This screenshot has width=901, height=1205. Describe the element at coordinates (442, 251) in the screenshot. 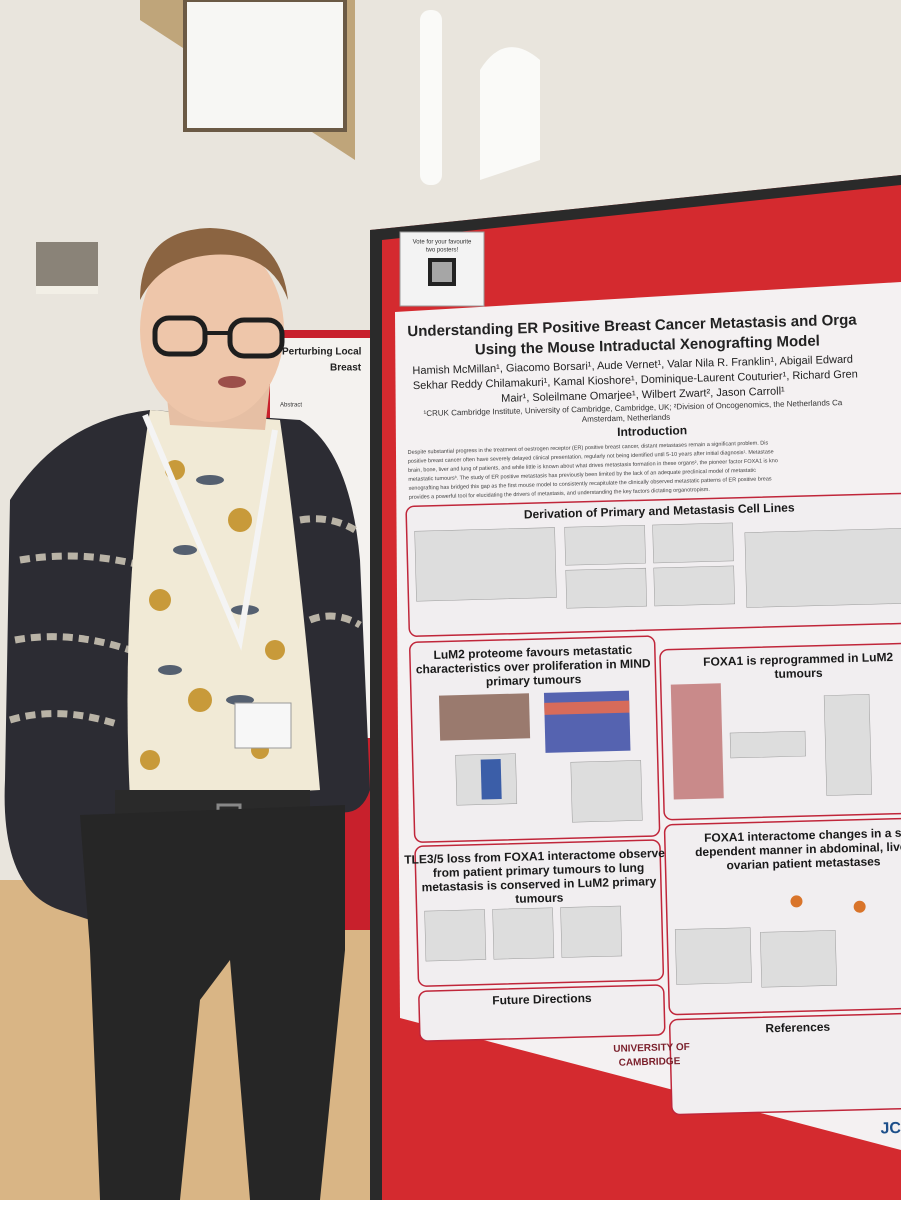

I see `vote-text: two posters!` at that location.